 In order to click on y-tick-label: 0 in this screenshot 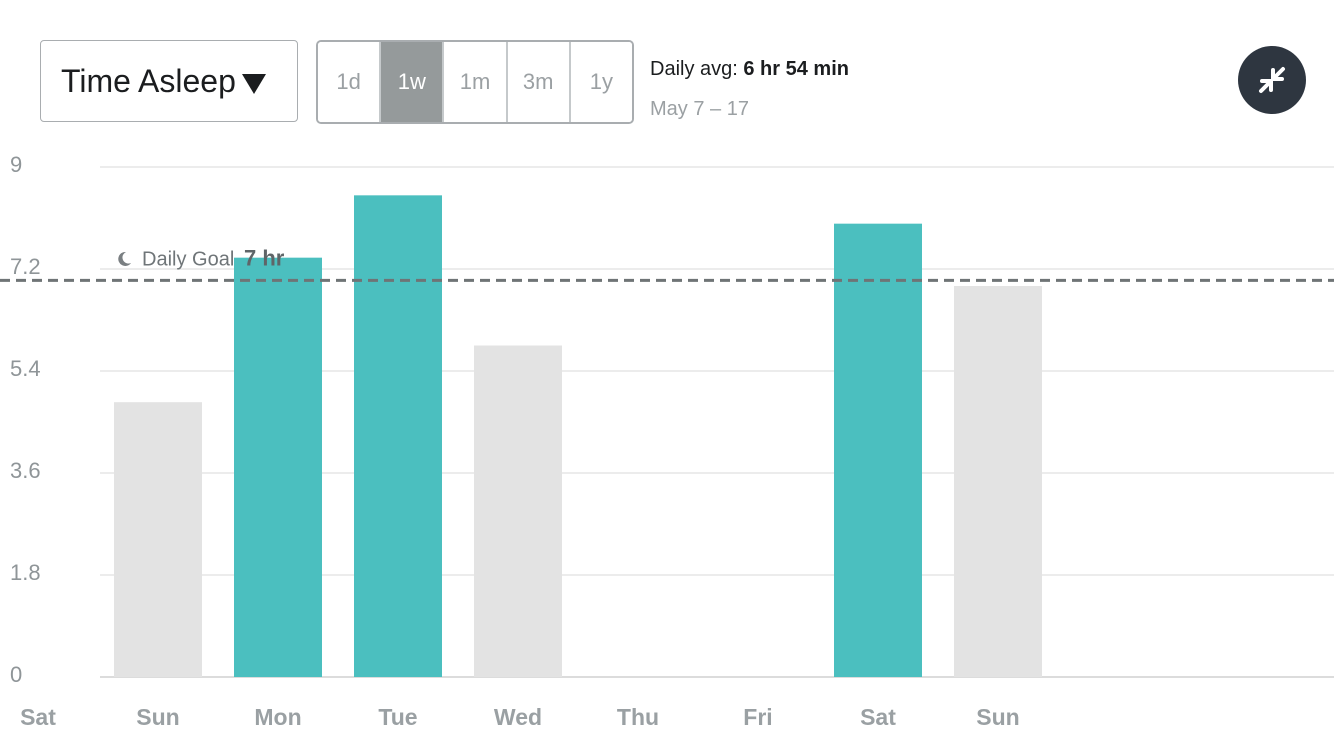, I will do `click(16, 674)`.